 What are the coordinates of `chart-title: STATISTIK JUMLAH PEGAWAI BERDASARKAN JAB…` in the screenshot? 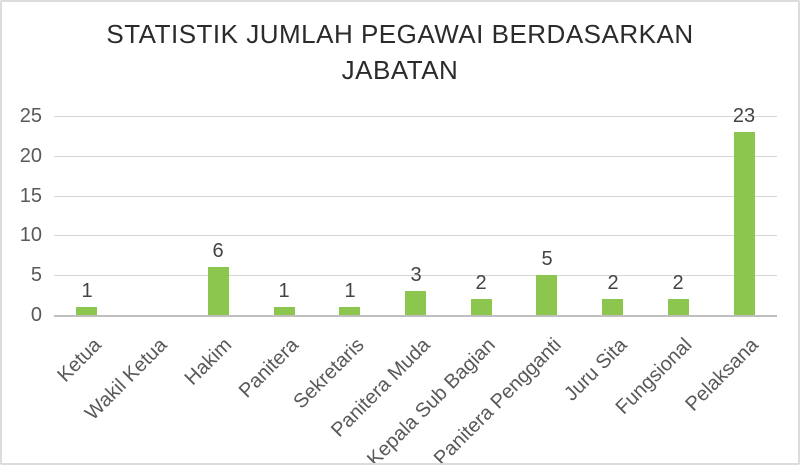 It's located at (400, 52).